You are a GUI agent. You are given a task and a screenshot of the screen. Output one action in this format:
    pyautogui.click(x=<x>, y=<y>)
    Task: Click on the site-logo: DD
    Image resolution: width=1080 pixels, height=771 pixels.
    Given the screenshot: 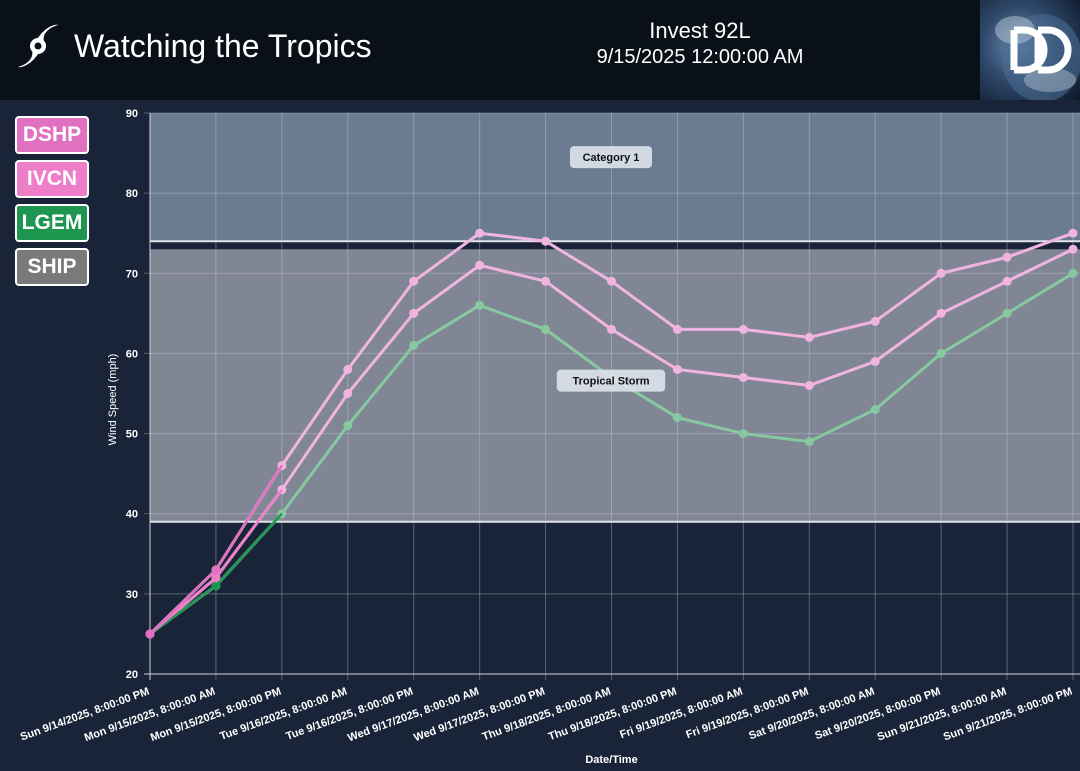 What is the action you would take?
    pyautogui.click(x=1030, y=50)
    